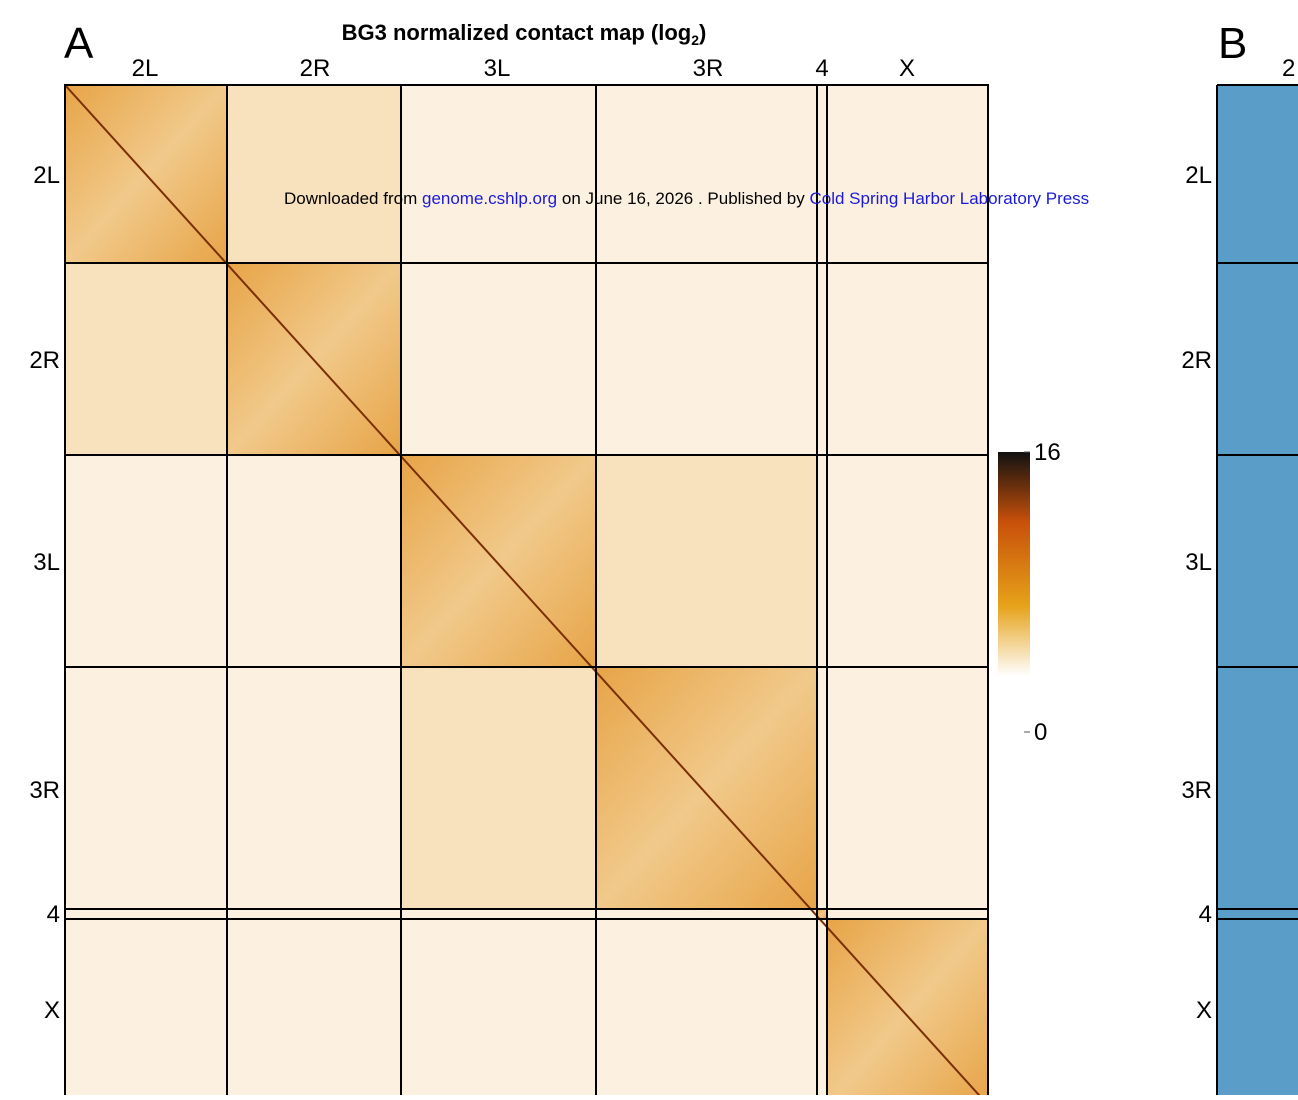 This screenshot has height=1100, width=1298. Describe the element at coordinates (695, 40) in the screenshot. I see `title-sub: 2` at that location.